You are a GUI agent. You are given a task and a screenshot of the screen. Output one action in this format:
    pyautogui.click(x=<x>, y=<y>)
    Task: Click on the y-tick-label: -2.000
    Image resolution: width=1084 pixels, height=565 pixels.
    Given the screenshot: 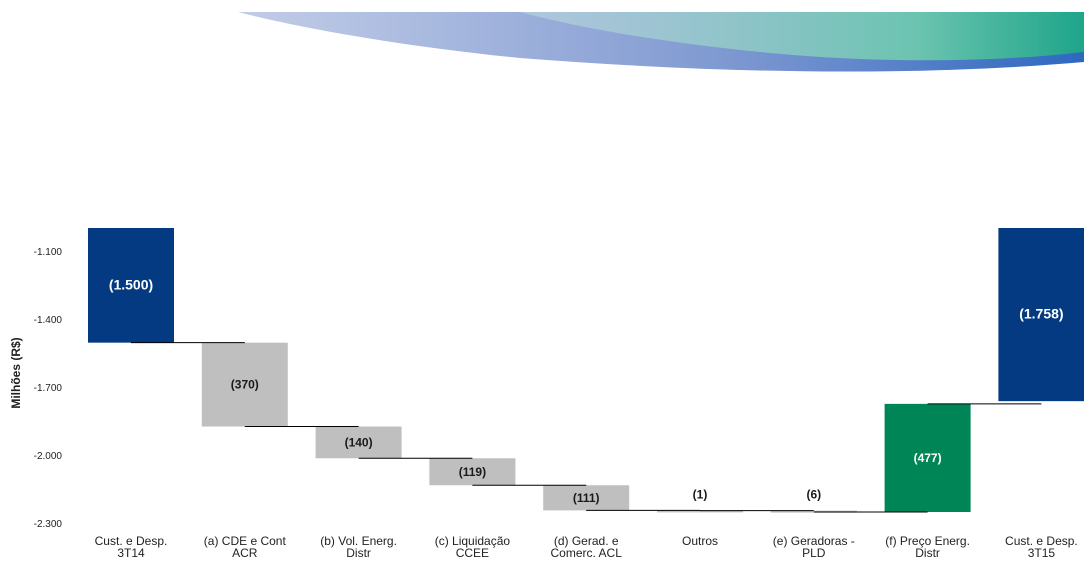 What is the action you would take?
    pyautogui.click(x=48, y=456)
    